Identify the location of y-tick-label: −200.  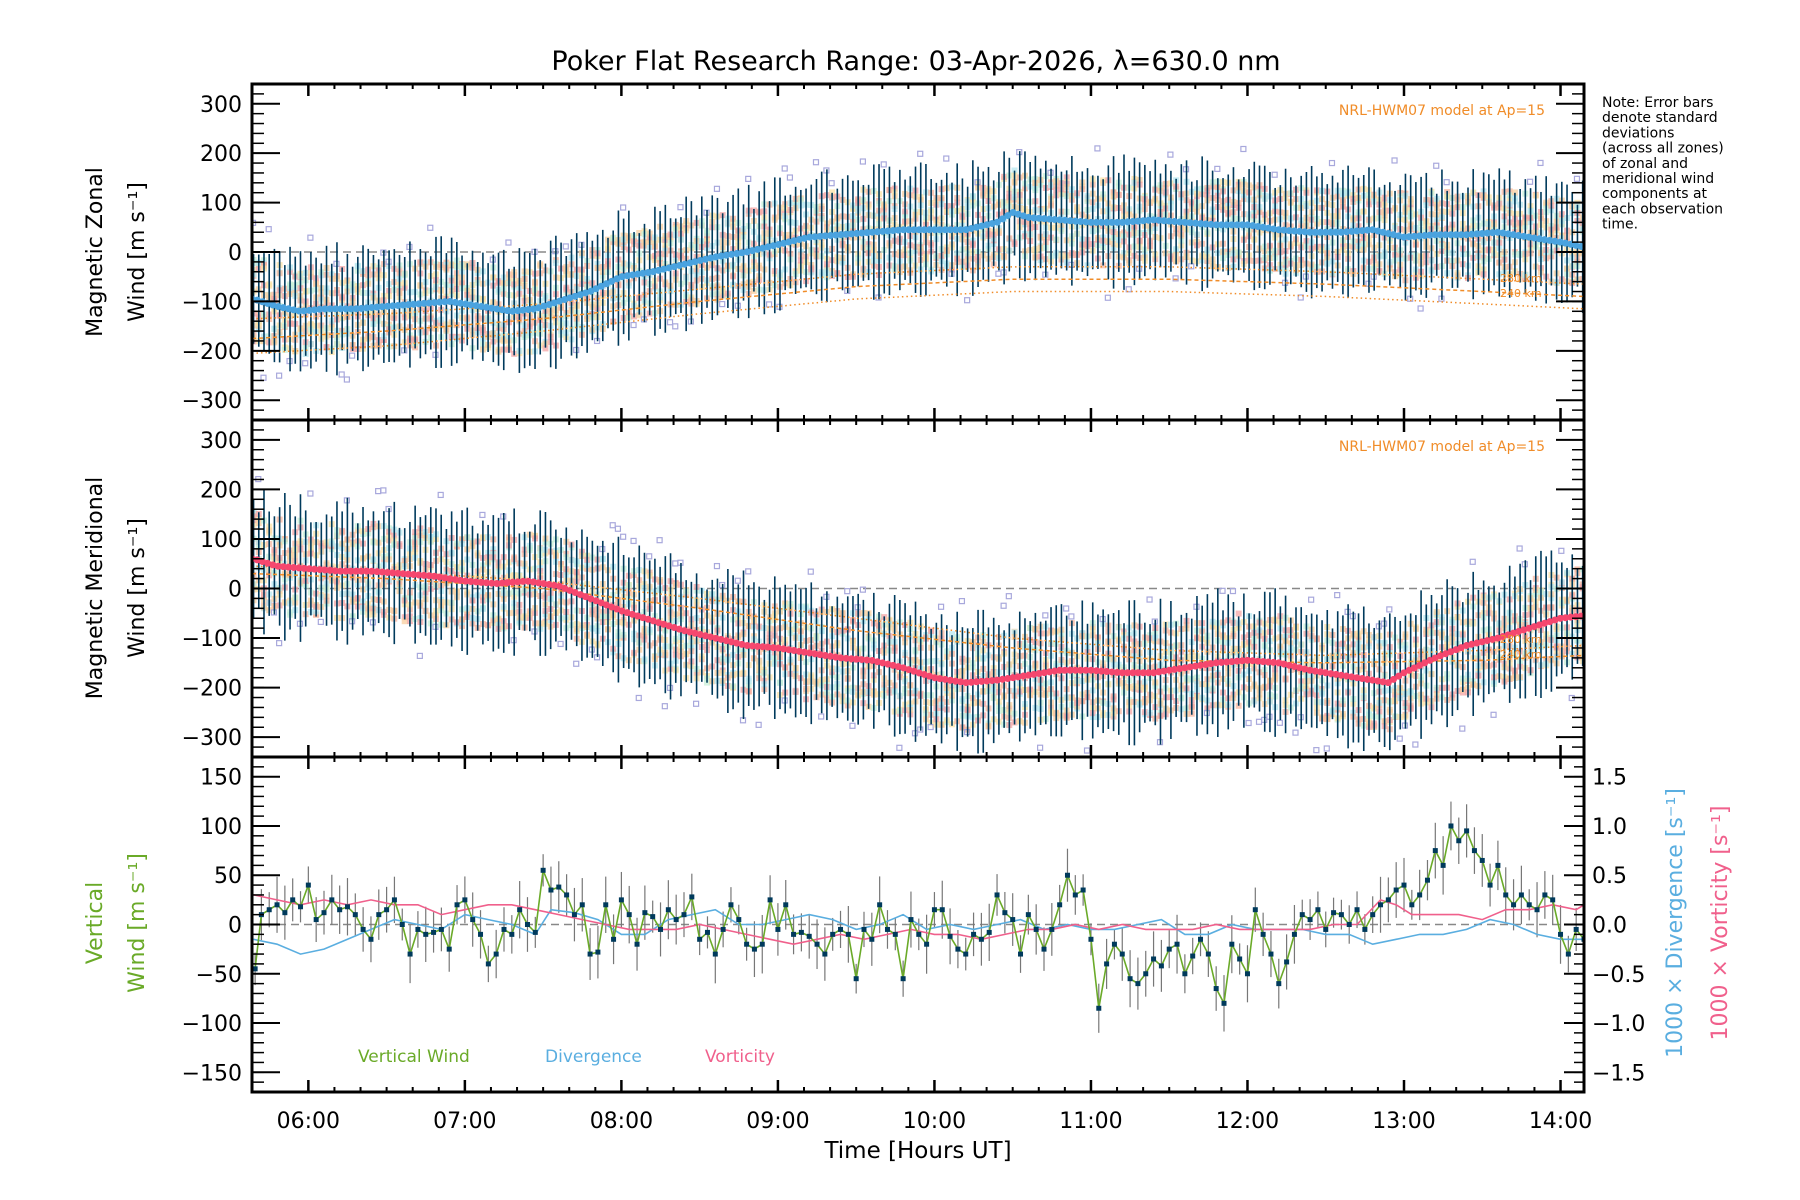
(212, 352).